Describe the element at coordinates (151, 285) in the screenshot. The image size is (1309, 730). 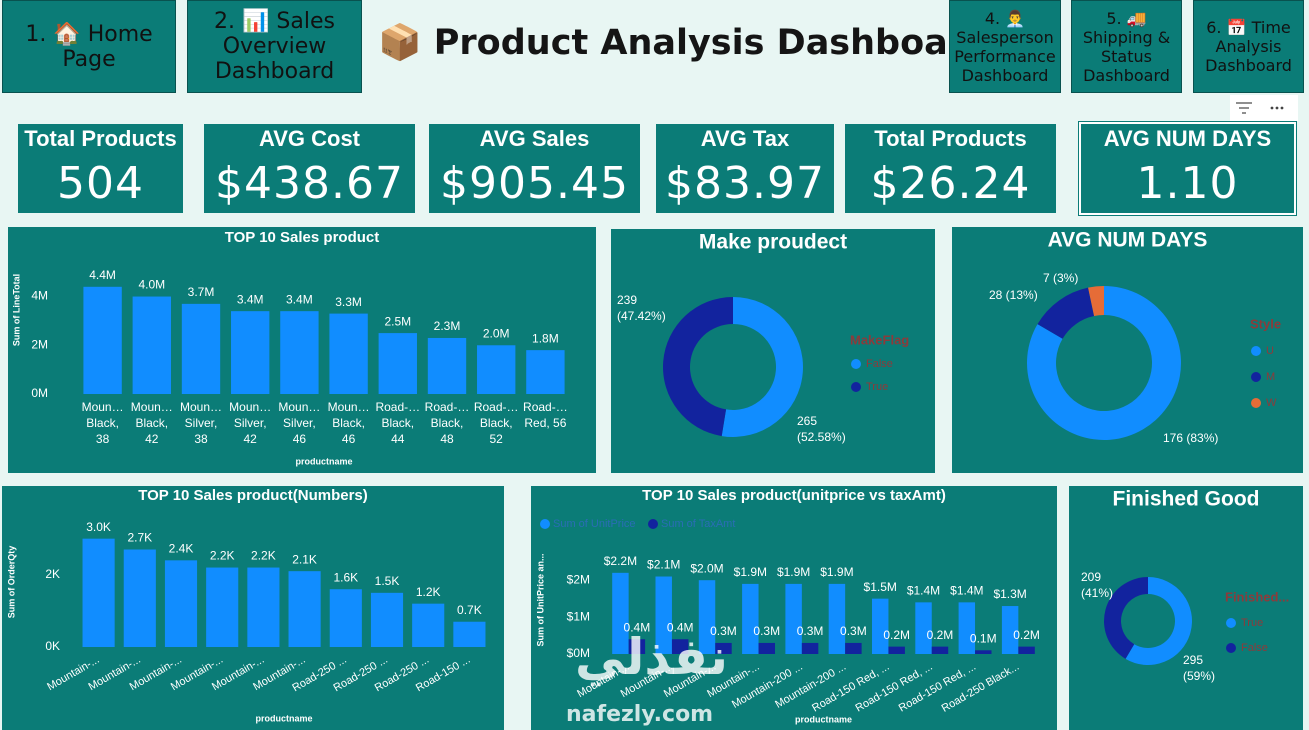
I see `data-label: 4.0M` at that location.